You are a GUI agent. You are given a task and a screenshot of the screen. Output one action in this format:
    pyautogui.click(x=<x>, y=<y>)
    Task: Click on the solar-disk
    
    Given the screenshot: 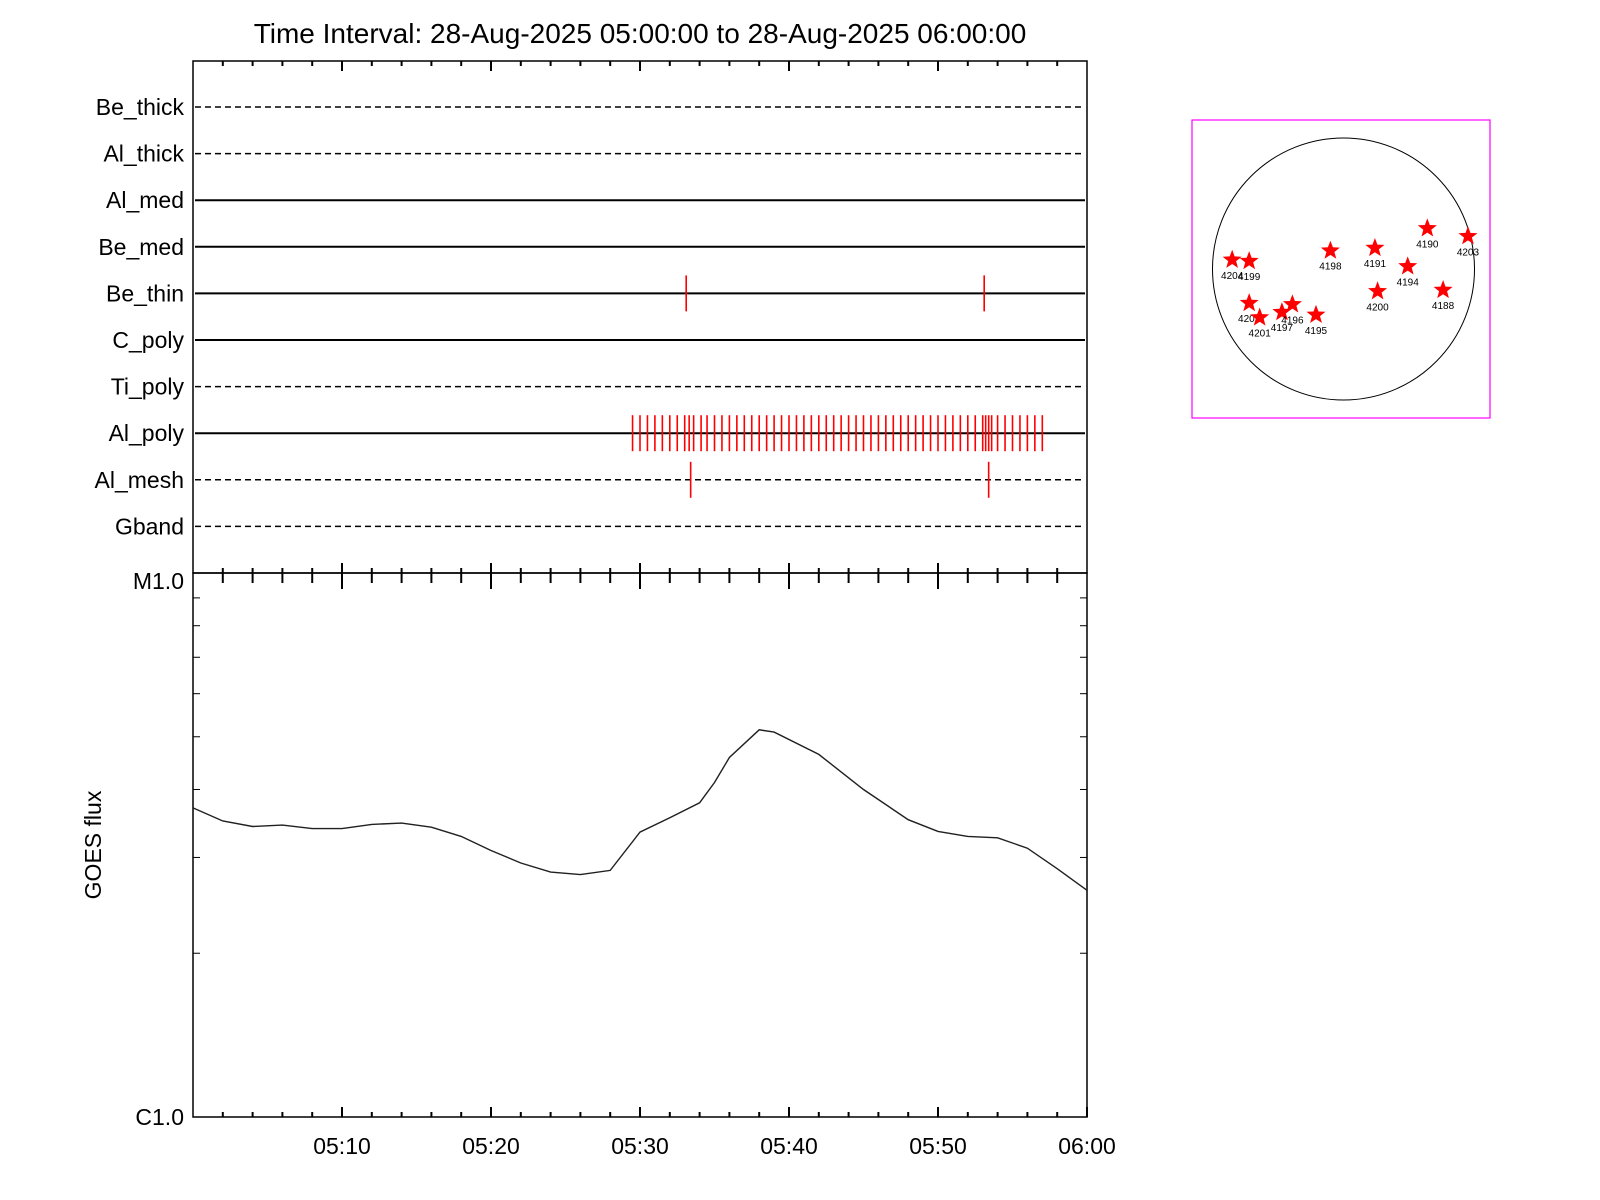 What is the action you would take?
    pyautogui.click(x=1343, y=269)
    